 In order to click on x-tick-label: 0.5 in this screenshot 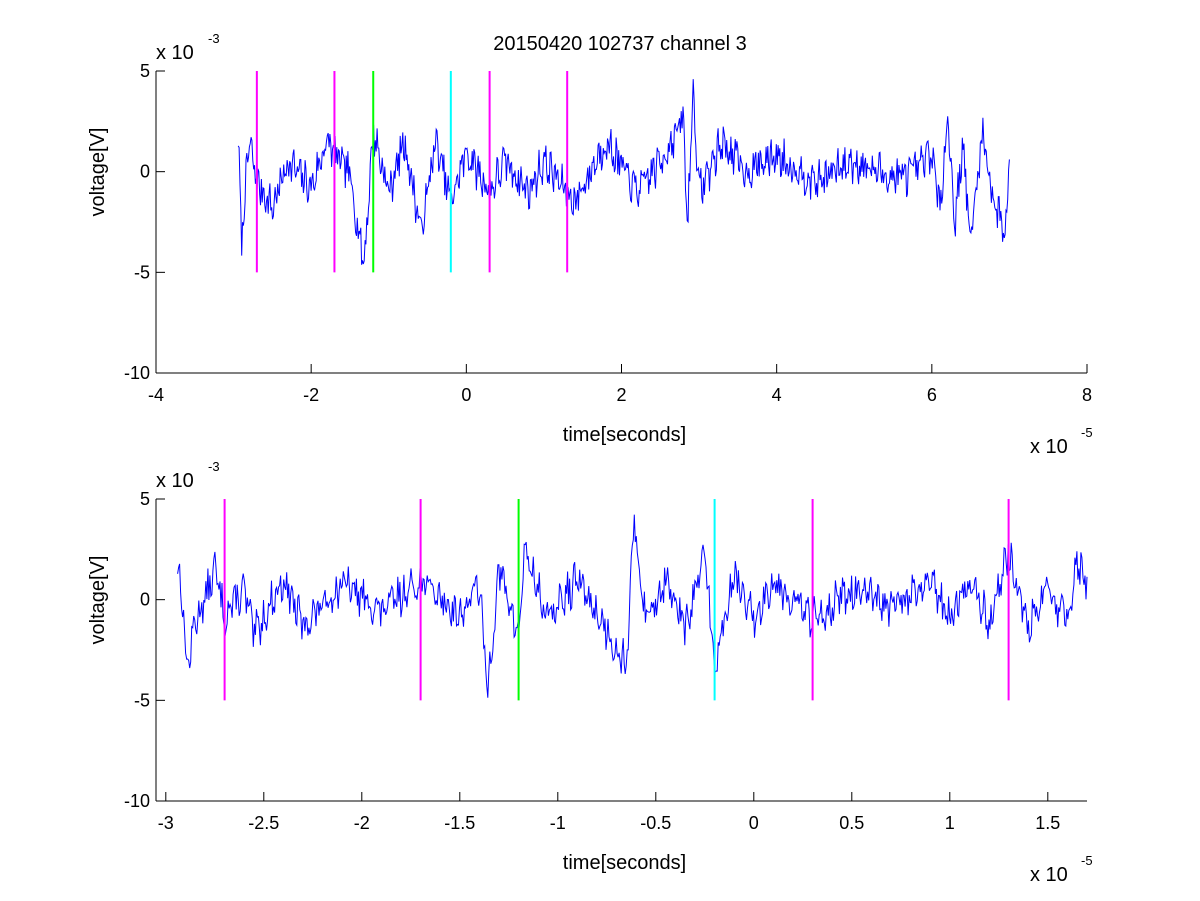, I will do `click(851, 823)`.